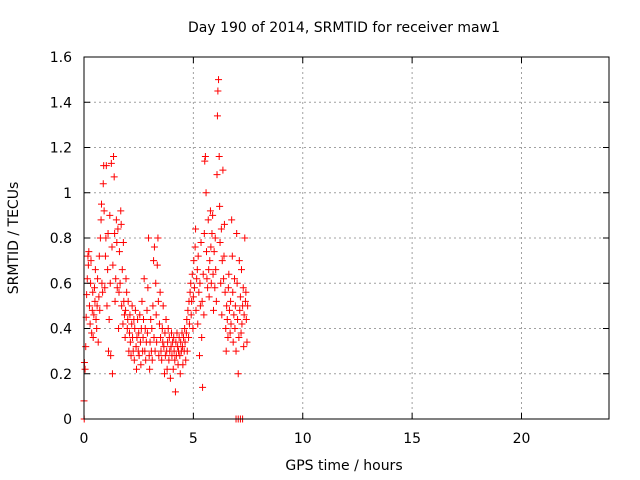  I want to click on x-axis-label: GPS time / hours, so click(343, 466).